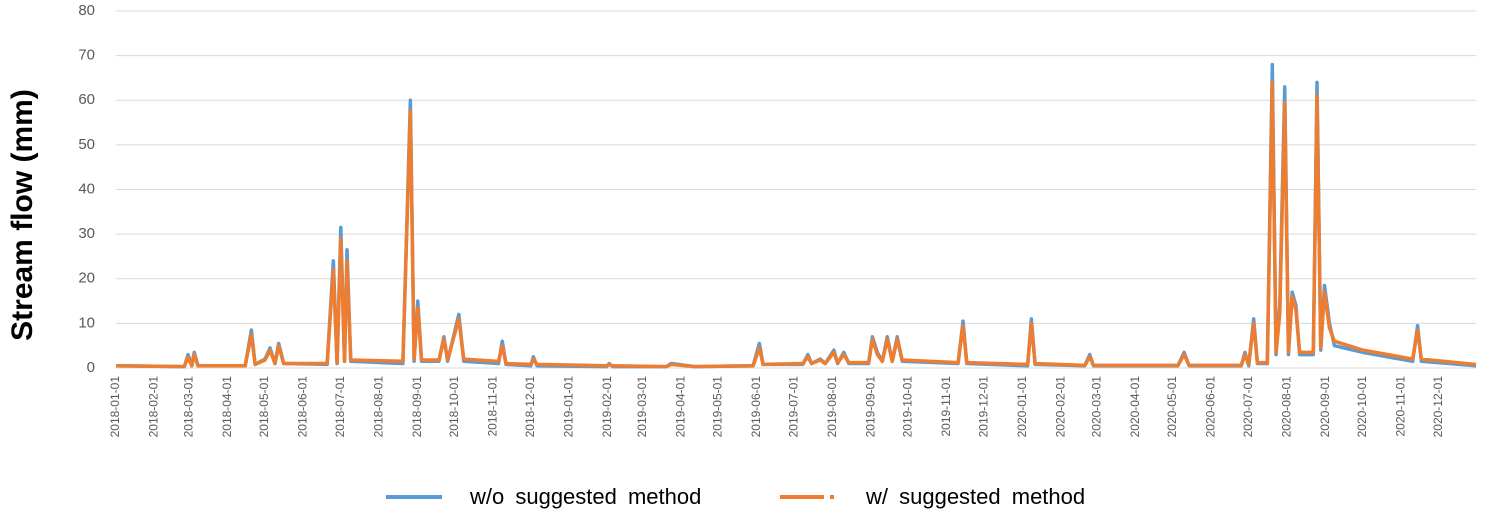  Describe the element at coordinates (86, 188) in the screenshot. I see `y-tick-label: 40` at that location.